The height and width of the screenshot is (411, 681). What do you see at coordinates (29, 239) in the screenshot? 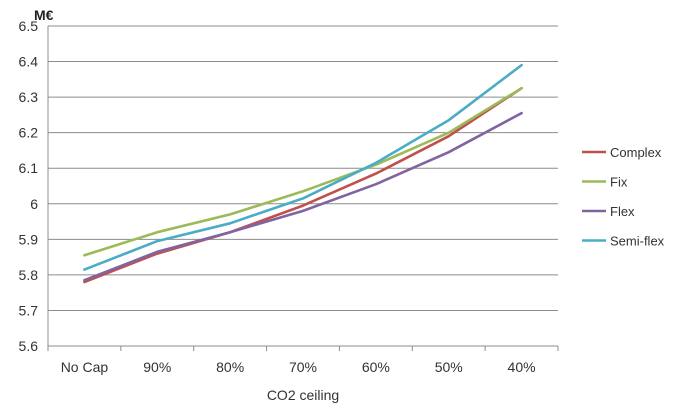
I see `y-tick-label: 5.9` at bounding box center [29, 239].